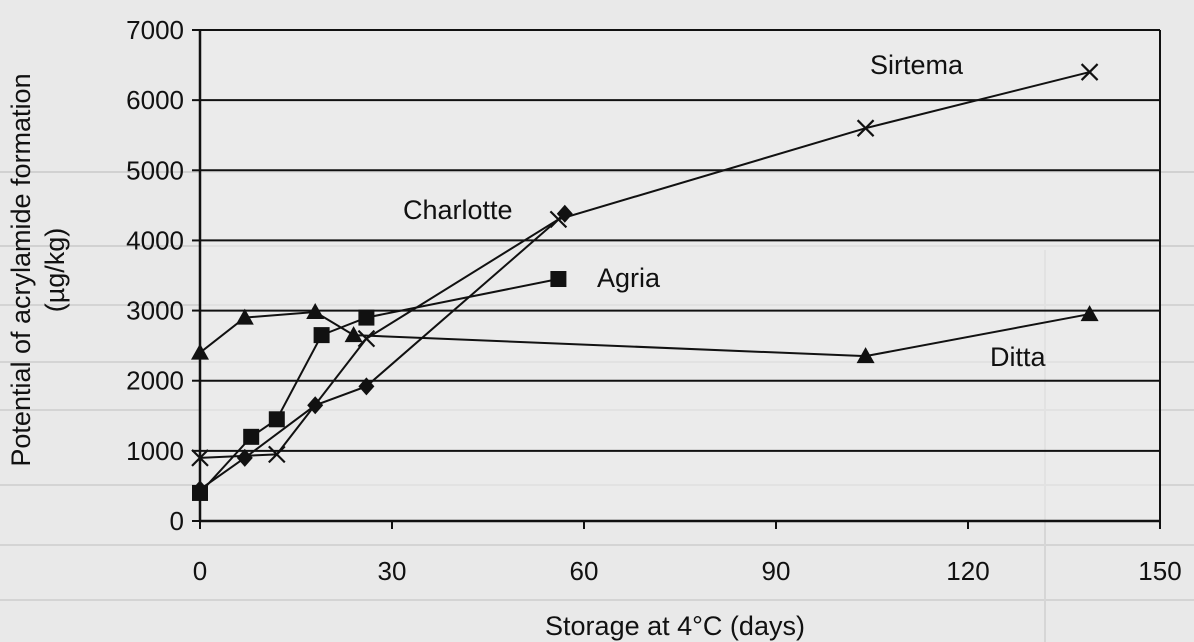 Image resolution: width=1194 pixels, height=642 pixels. What do you see at coordinates (21, 269) in the screenshot?
I see `y-axis-title-line-1: Potential of acrylamide formation` at bounding box center [21, 269].